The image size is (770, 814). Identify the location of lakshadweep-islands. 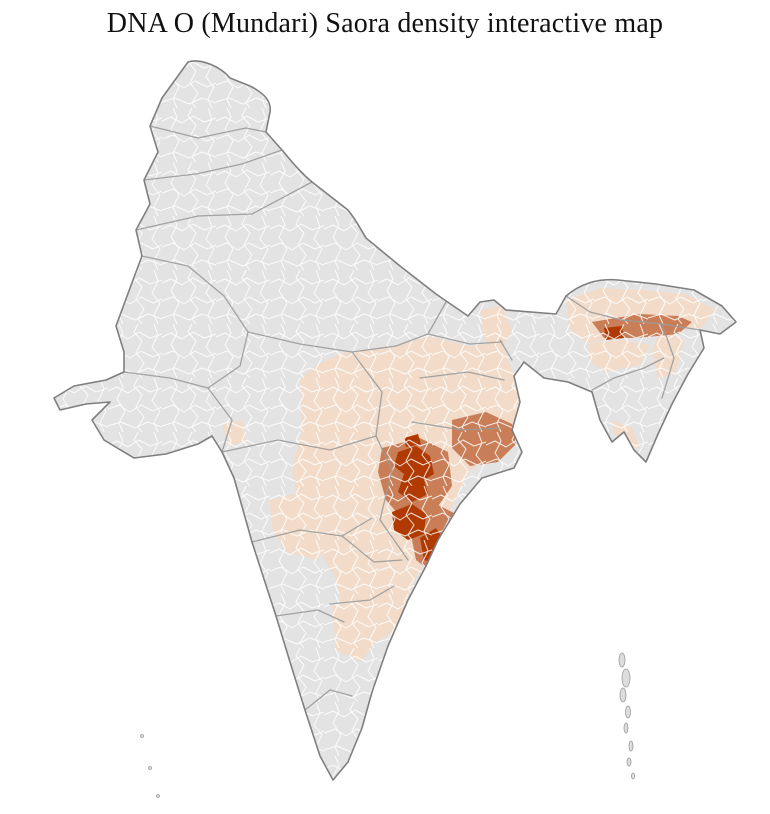
(150, 766).